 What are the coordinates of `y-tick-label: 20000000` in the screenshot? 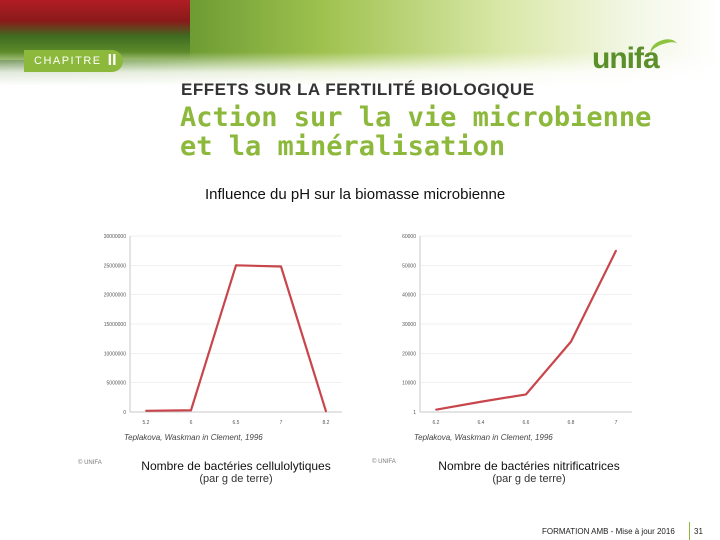 It's located at (115, 296).